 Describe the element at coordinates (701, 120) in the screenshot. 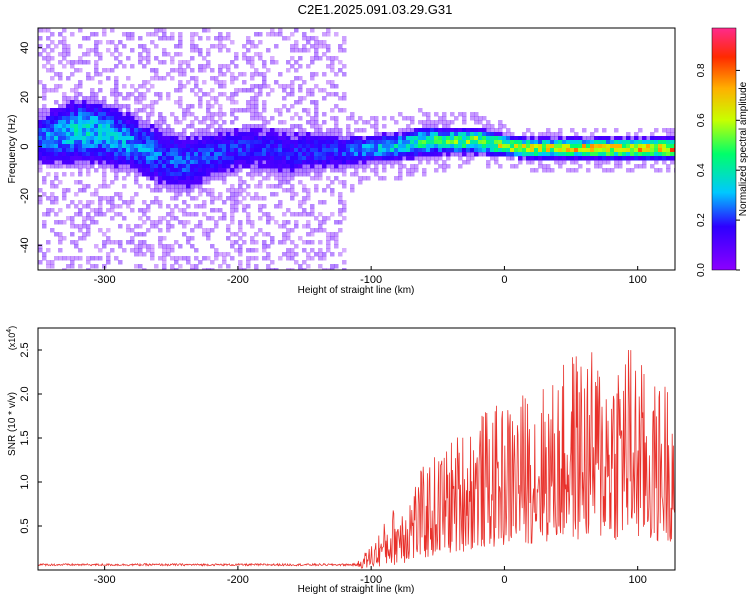

I see `colorbar-tick-label: 0.6` at that location.